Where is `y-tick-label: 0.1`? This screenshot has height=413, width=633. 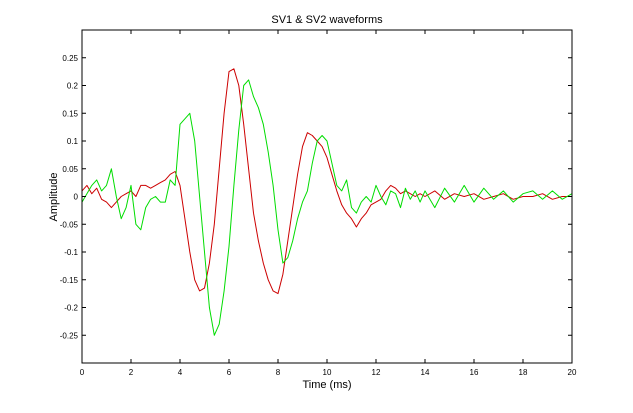 y-tick-label: 0.1 is located at coordinates (73, 141).